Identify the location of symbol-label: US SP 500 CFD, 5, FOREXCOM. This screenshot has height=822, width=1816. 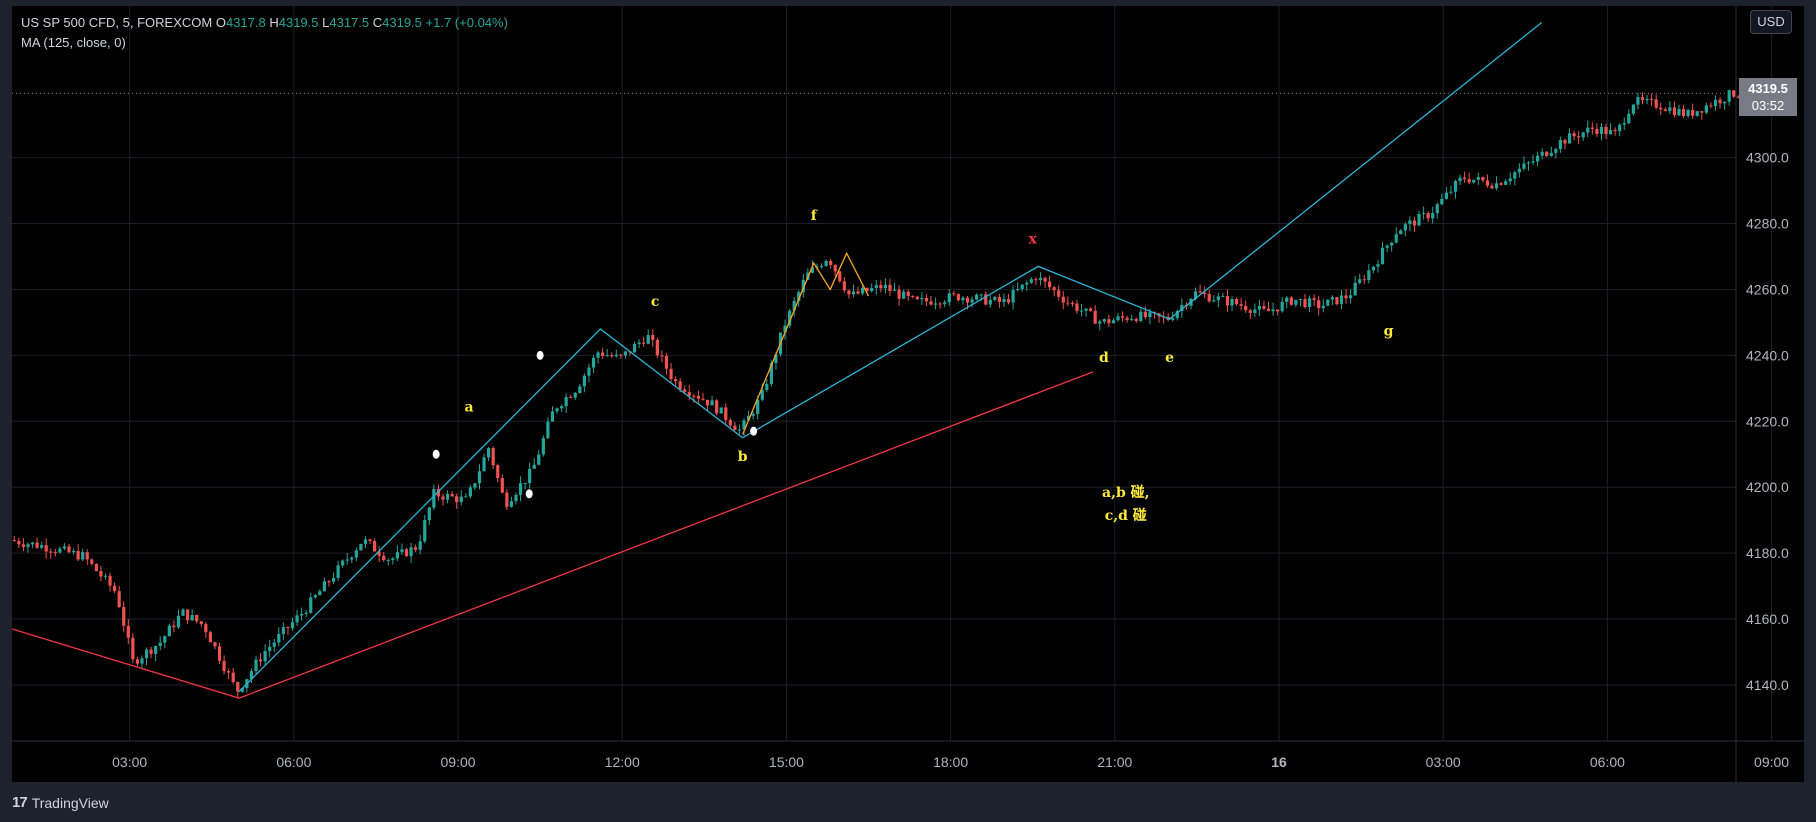
(117, 22).